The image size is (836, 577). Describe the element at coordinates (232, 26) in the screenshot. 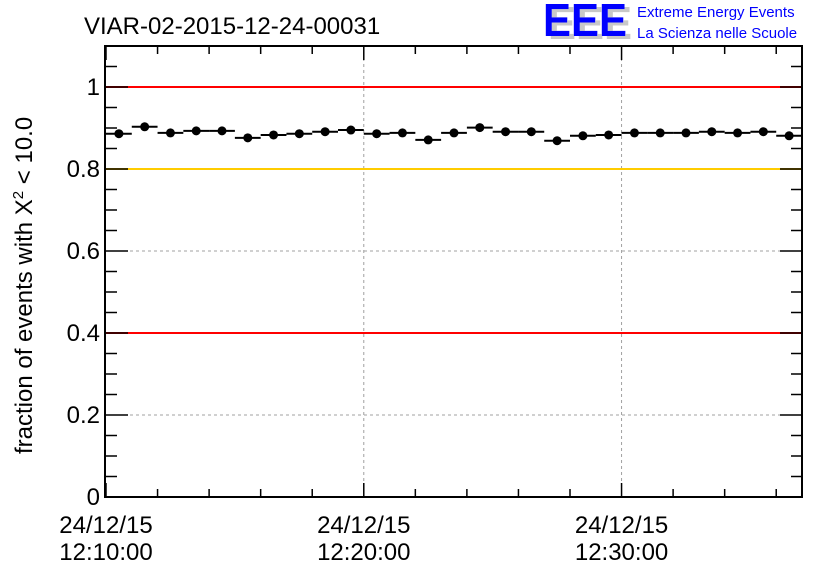

I see `chart-title: VIAR-02-2015-12-24-00031` at that location.